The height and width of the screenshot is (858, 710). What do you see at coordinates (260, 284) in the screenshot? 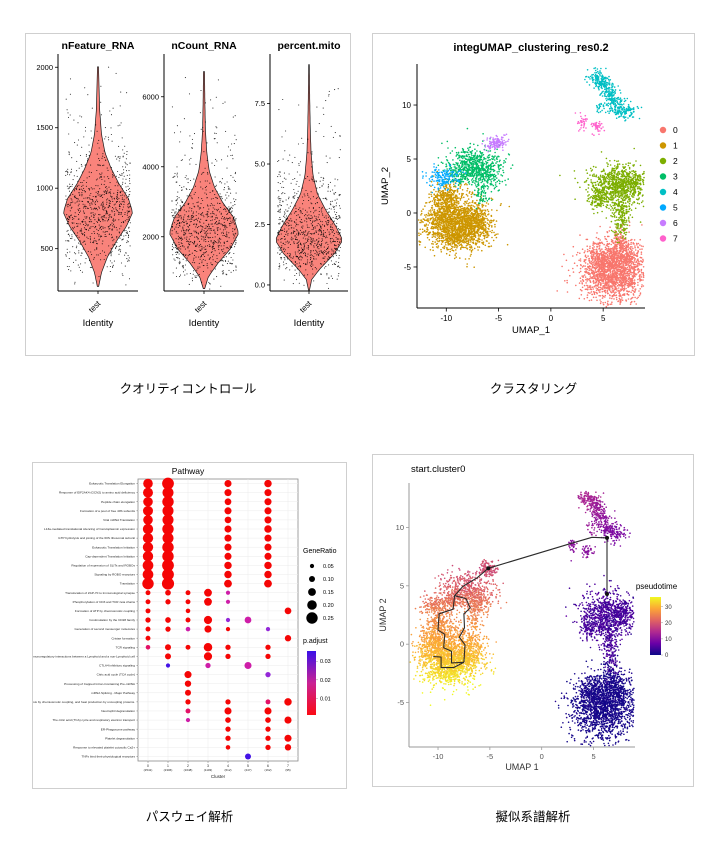
I see `svg-text: 0.0` at bounding box center [260, 284].